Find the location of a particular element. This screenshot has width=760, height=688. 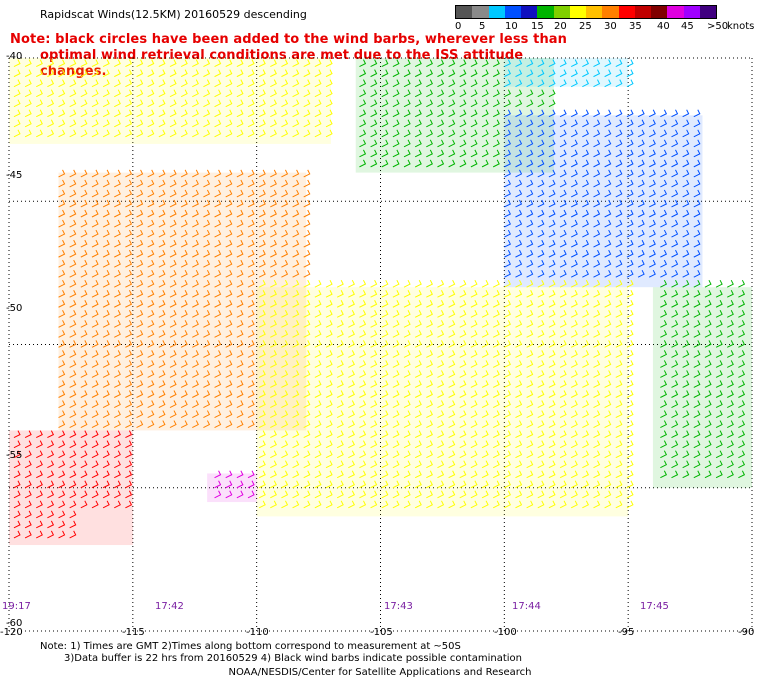

legend-label: 35 is located at coordinates (635, 26).